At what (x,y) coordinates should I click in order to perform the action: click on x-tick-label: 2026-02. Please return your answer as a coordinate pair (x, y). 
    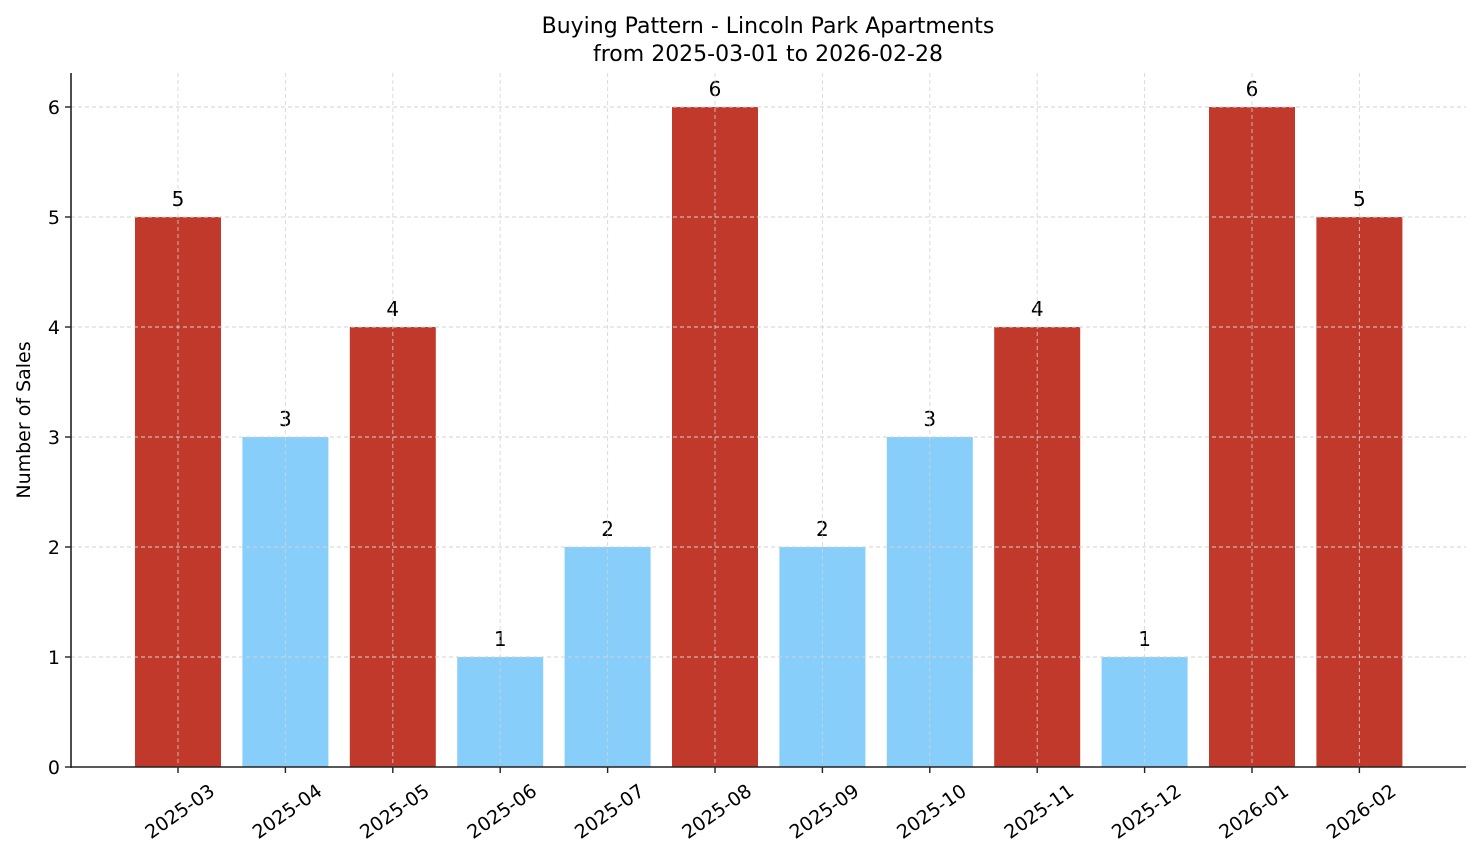
    Looking at the image, I should click on (1362, 812).